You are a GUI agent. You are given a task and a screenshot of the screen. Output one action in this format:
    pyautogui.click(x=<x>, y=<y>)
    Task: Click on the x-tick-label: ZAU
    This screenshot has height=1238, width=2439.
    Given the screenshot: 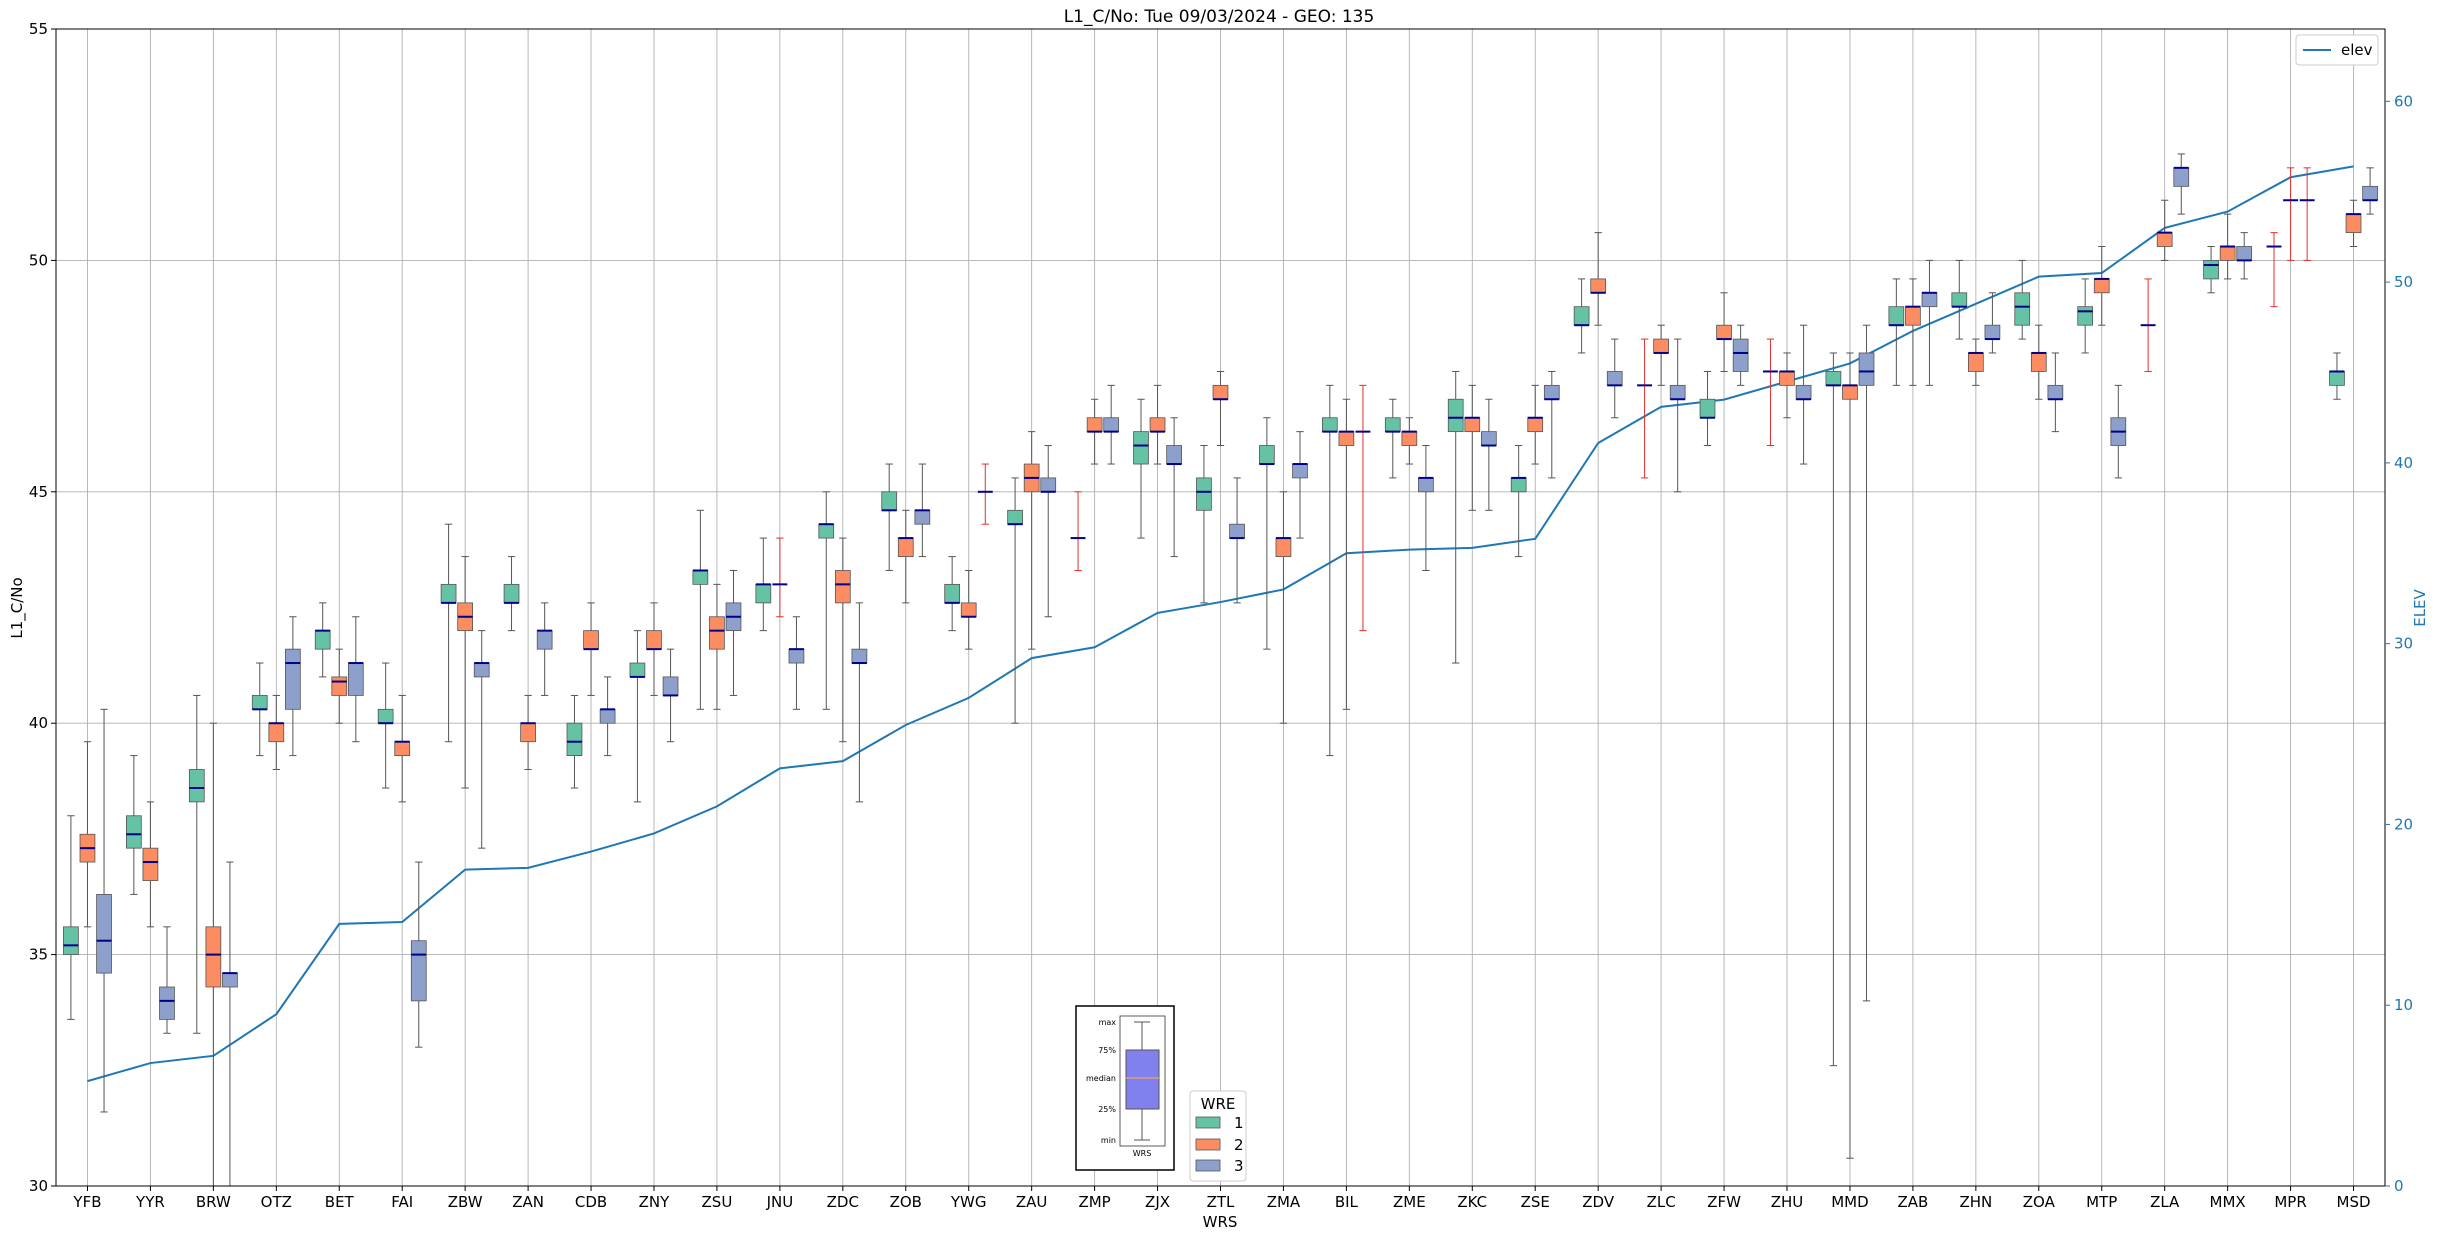 What is the action you would take?
    pyautogui.click(x=1032, y=1202)
    